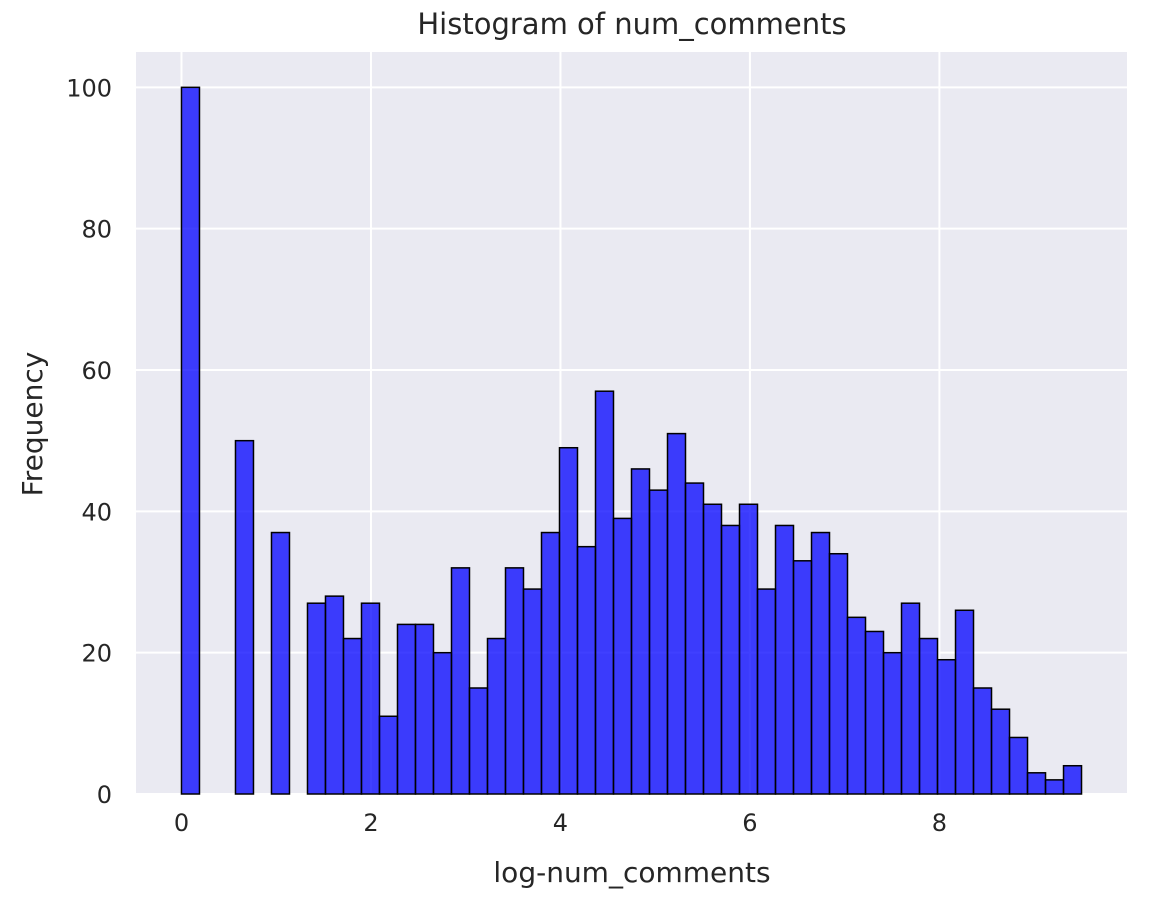 This screenshot has height=904, width=1160. I want to click on x-tick-label: 4, so click(560, 823).